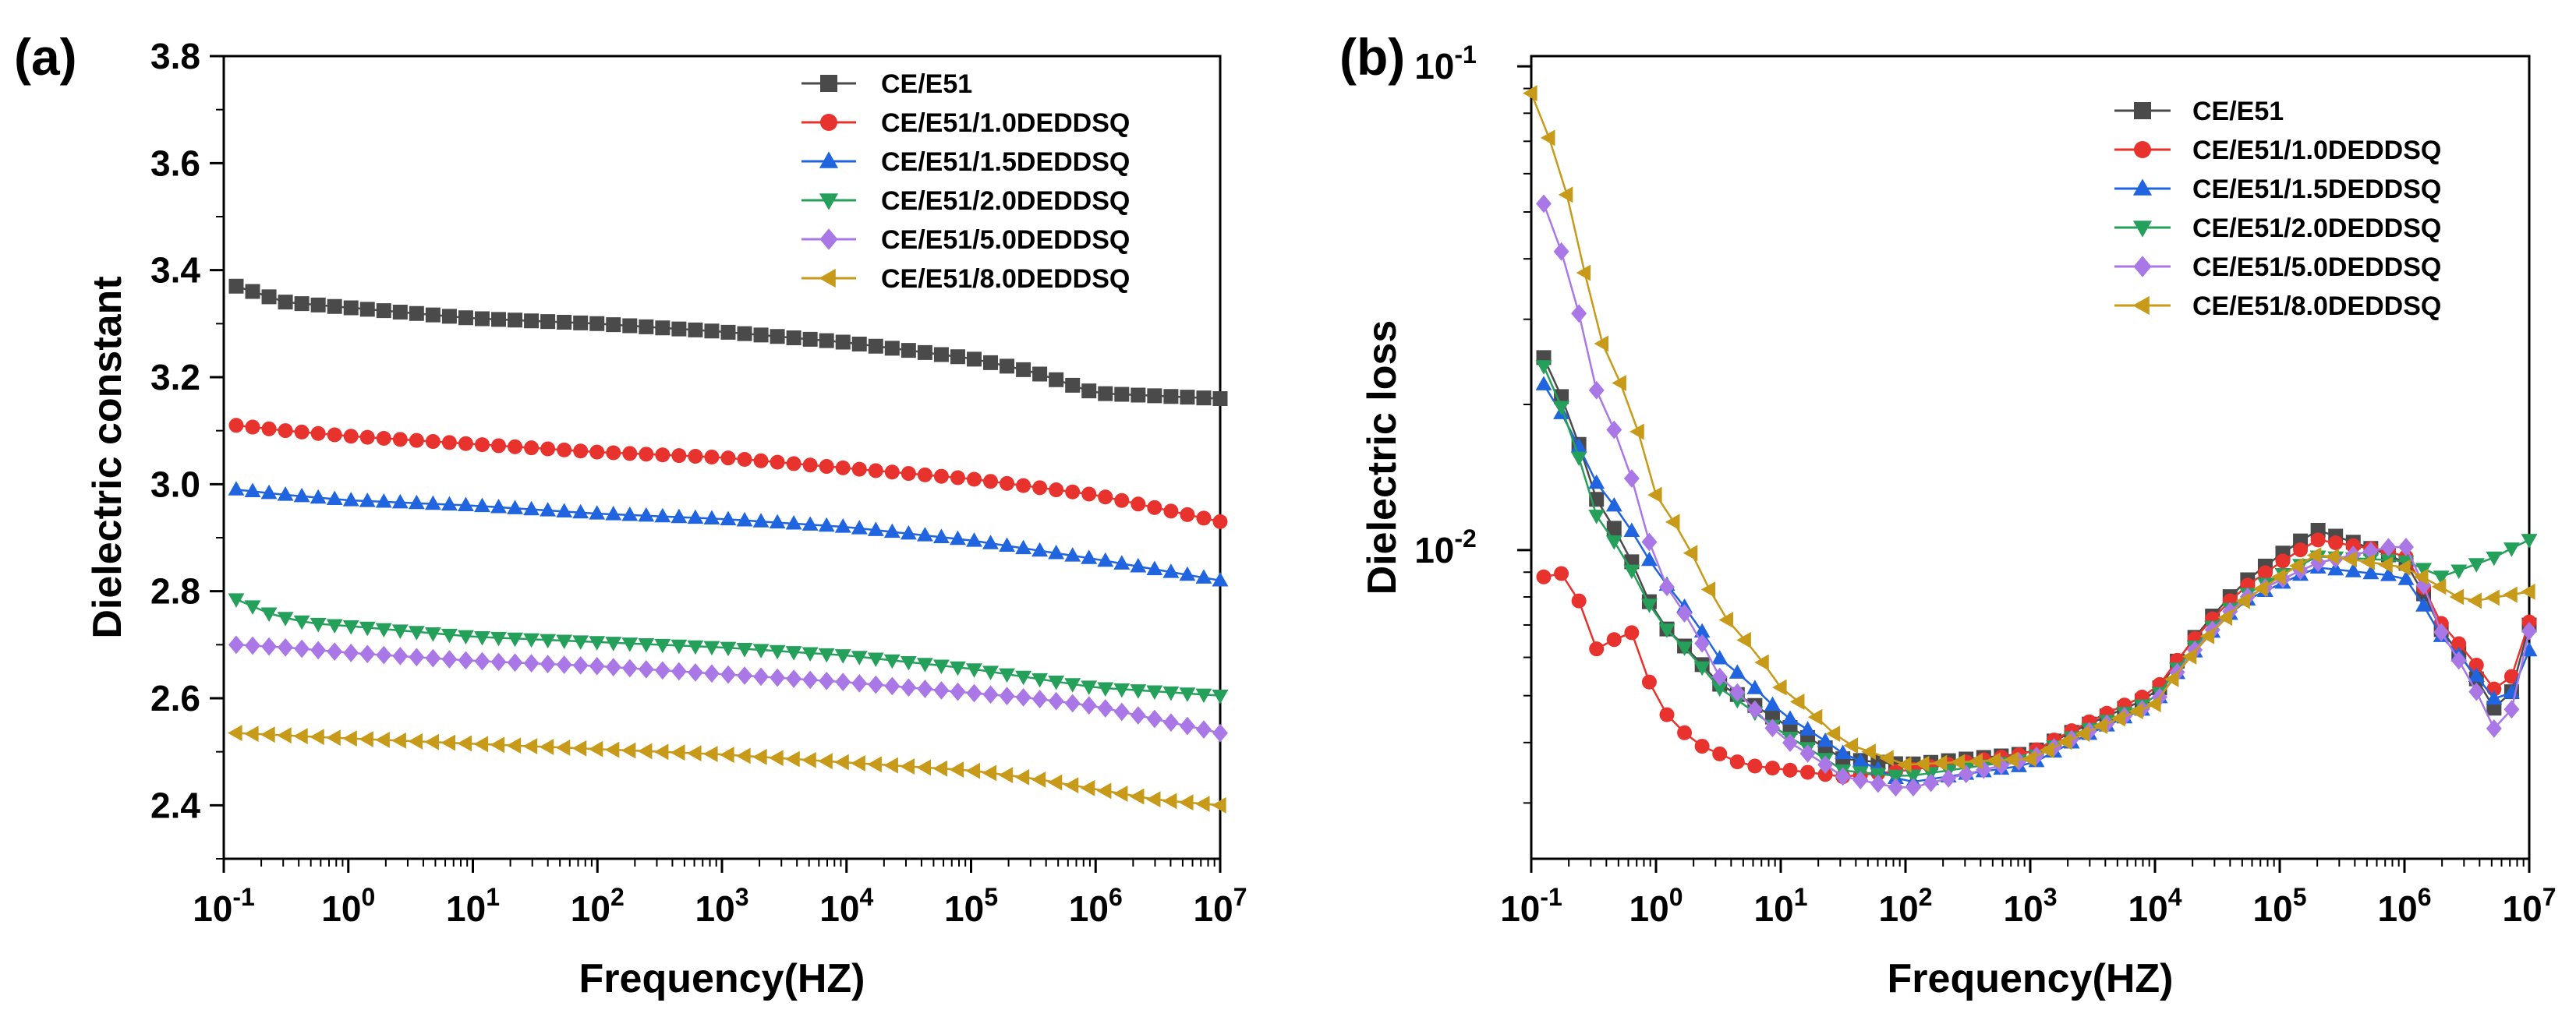 The width and height of the screenshot is (2576, 1031). I want to click on x-tick-label: 10¹, so click(1781, 906).